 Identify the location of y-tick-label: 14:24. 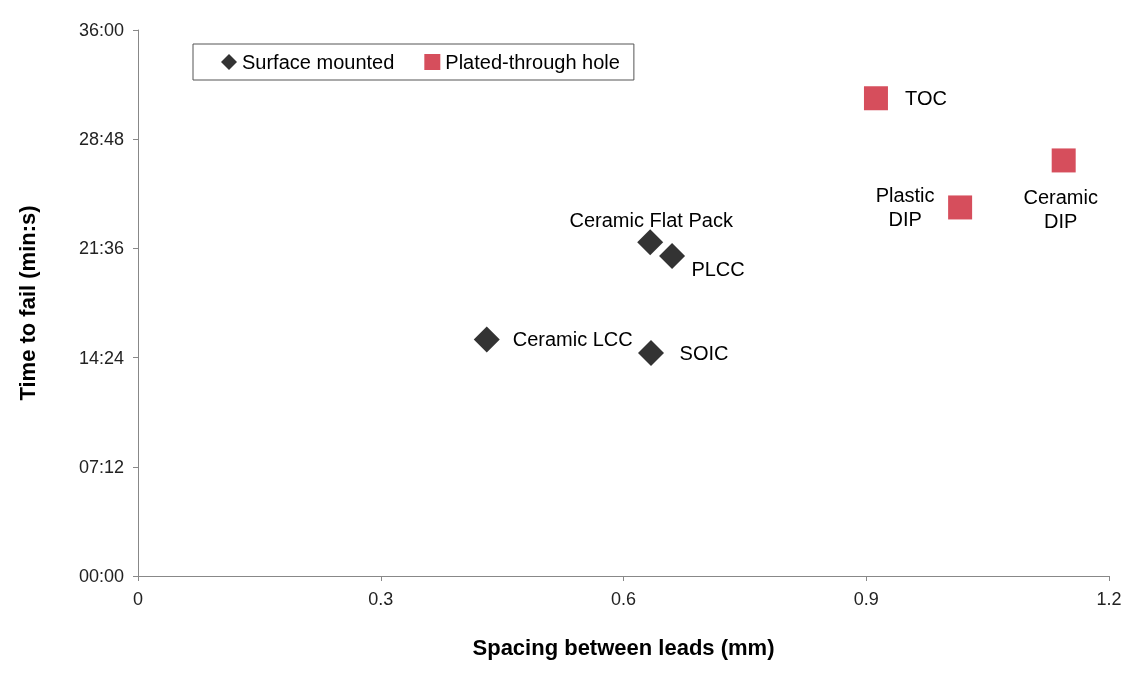
(101, 357).